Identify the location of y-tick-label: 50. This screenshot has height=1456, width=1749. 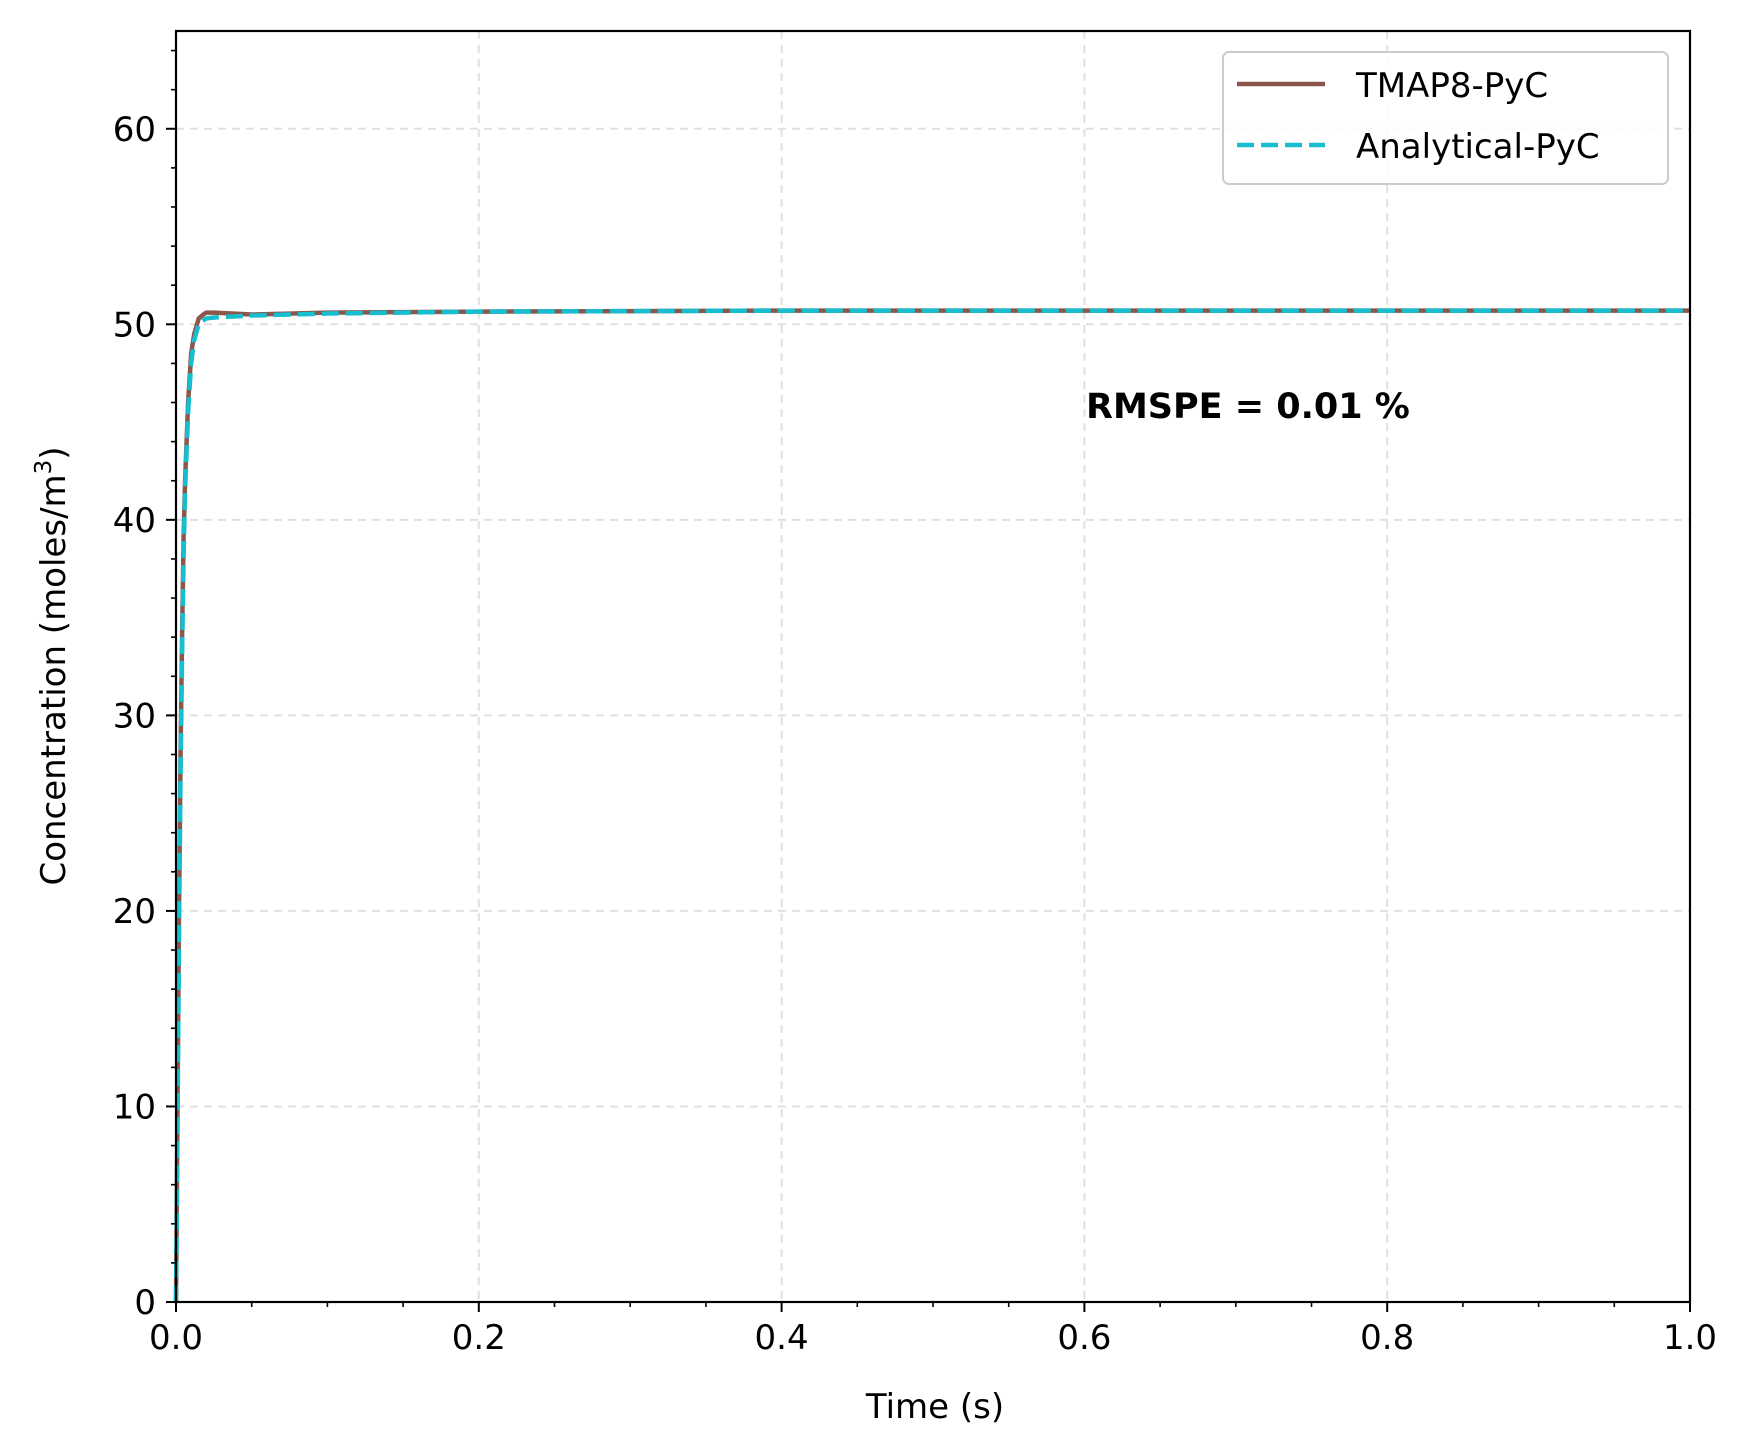
(134, 325).